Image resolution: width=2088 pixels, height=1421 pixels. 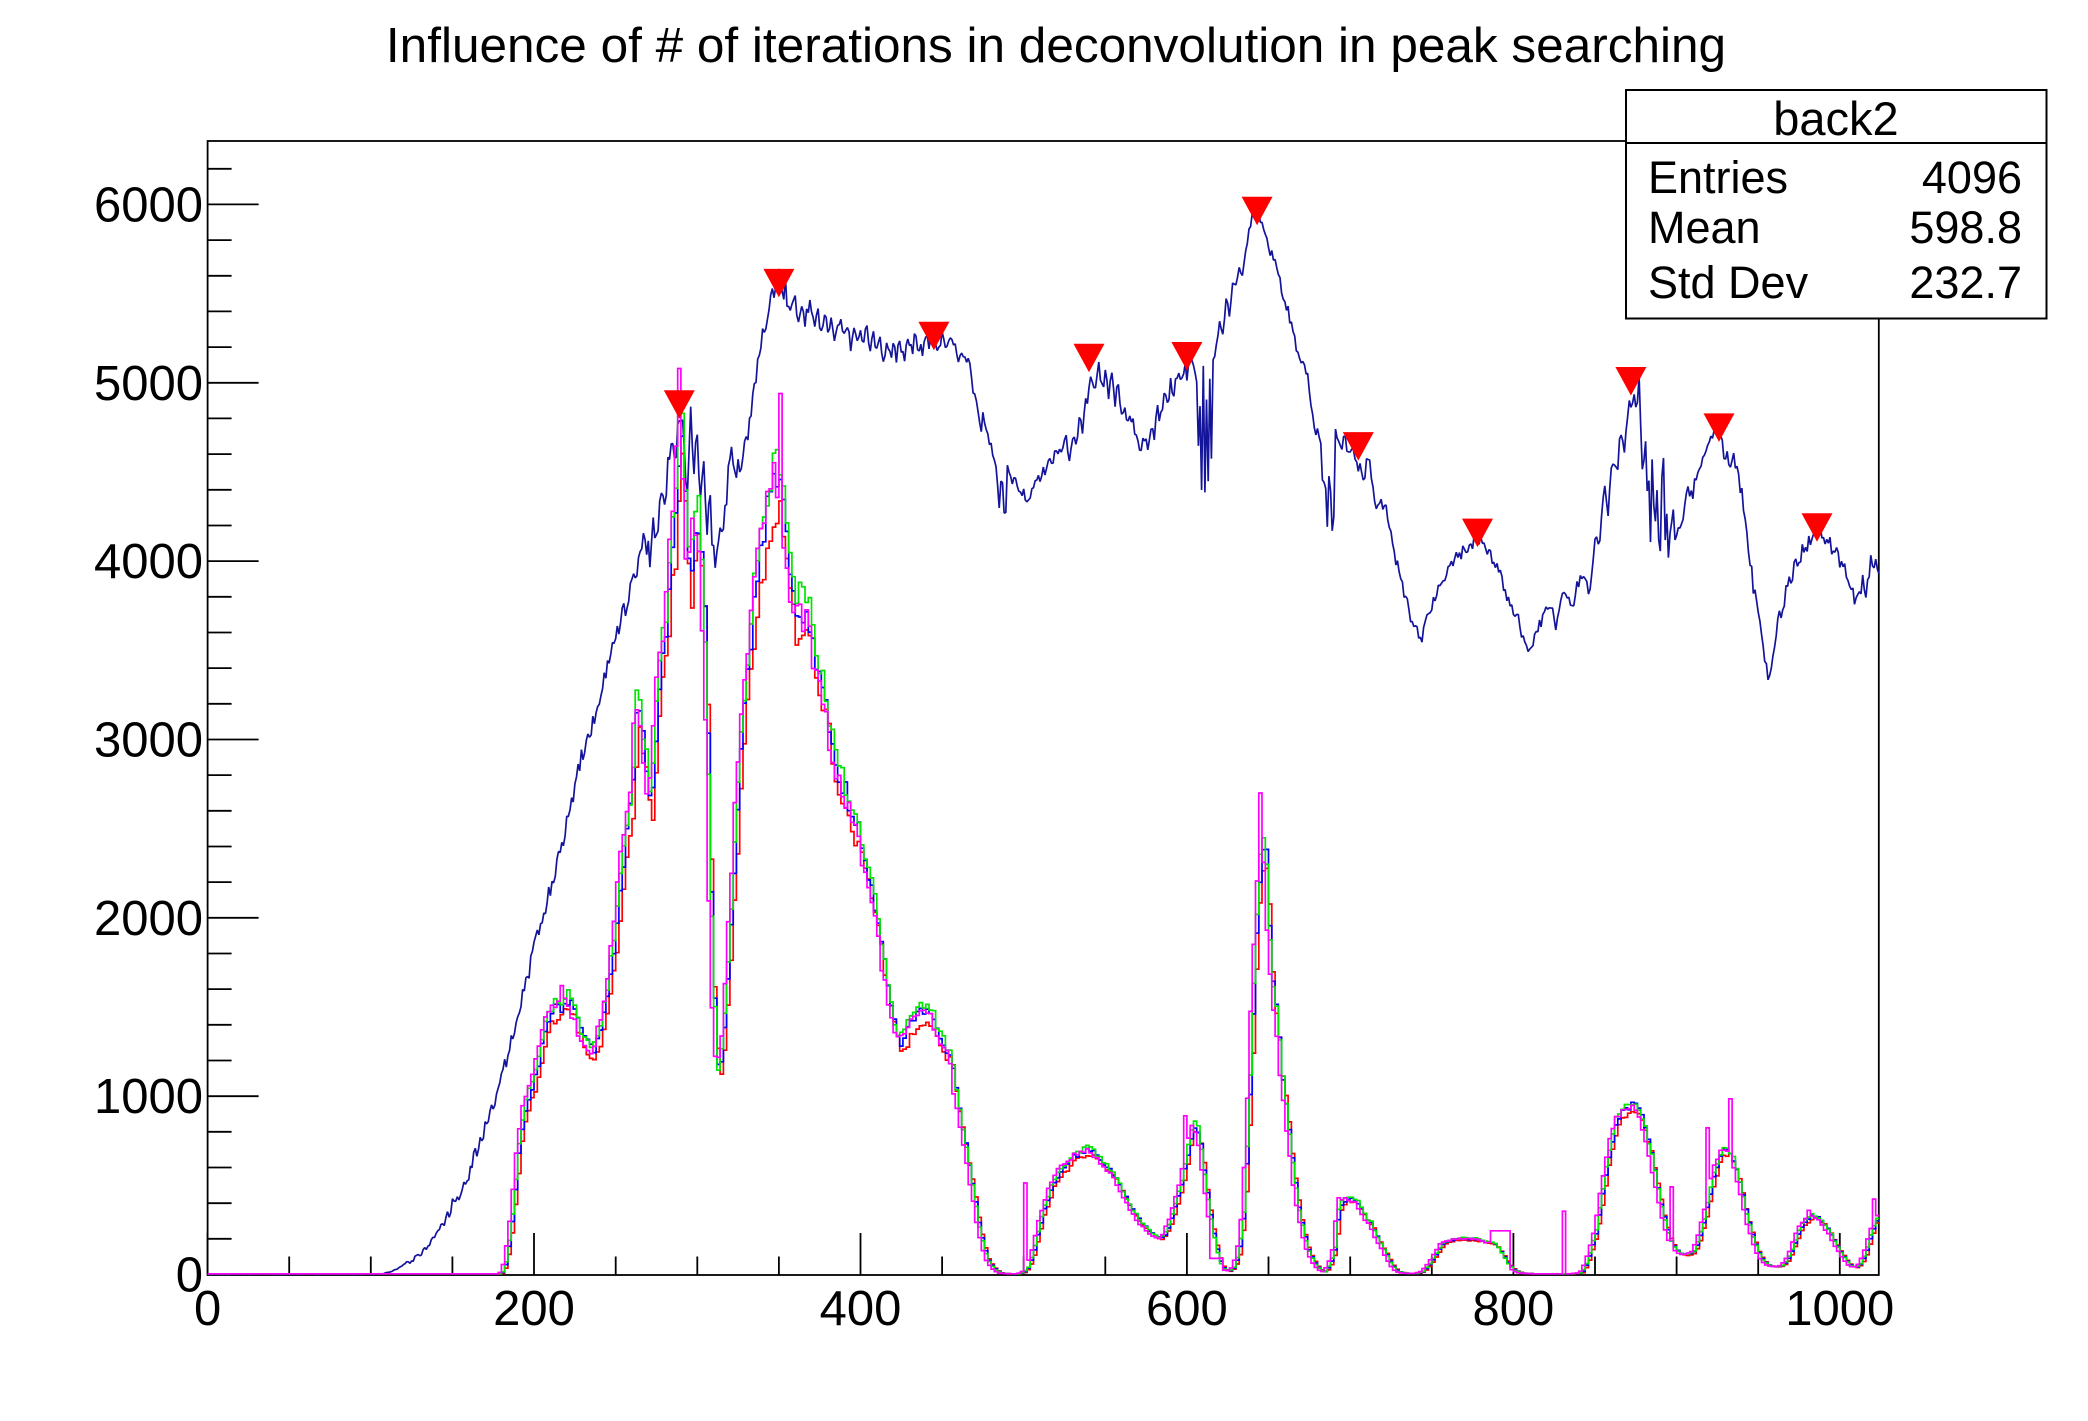 I want to click on svg-text: 4096, so click(x=1972, y=177).